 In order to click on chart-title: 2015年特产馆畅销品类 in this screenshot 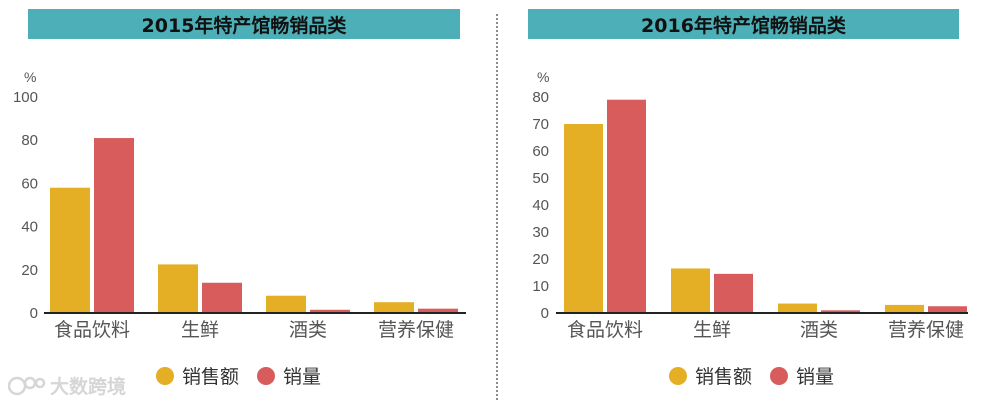, I will do `click(244, 25)`.